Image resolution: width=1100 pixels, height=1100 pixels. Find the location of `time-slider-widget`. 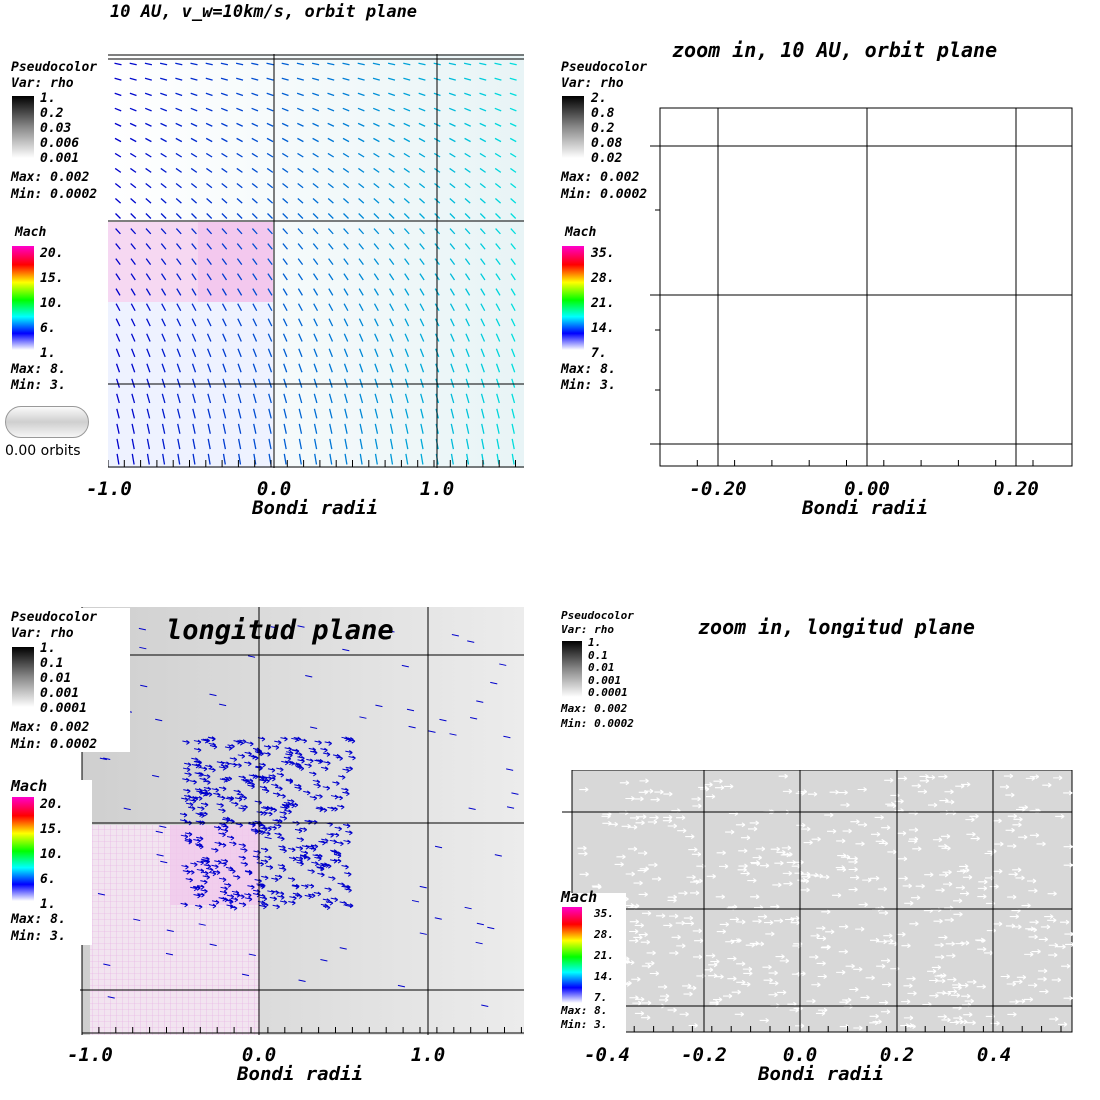

time-slider-widget is located at coordinates (47, 422).